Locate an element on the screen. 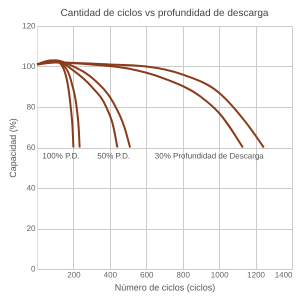 The height and width of the screenshot is (300, 300). annotation: 100% P.D. is located at coordinates (61, 156).